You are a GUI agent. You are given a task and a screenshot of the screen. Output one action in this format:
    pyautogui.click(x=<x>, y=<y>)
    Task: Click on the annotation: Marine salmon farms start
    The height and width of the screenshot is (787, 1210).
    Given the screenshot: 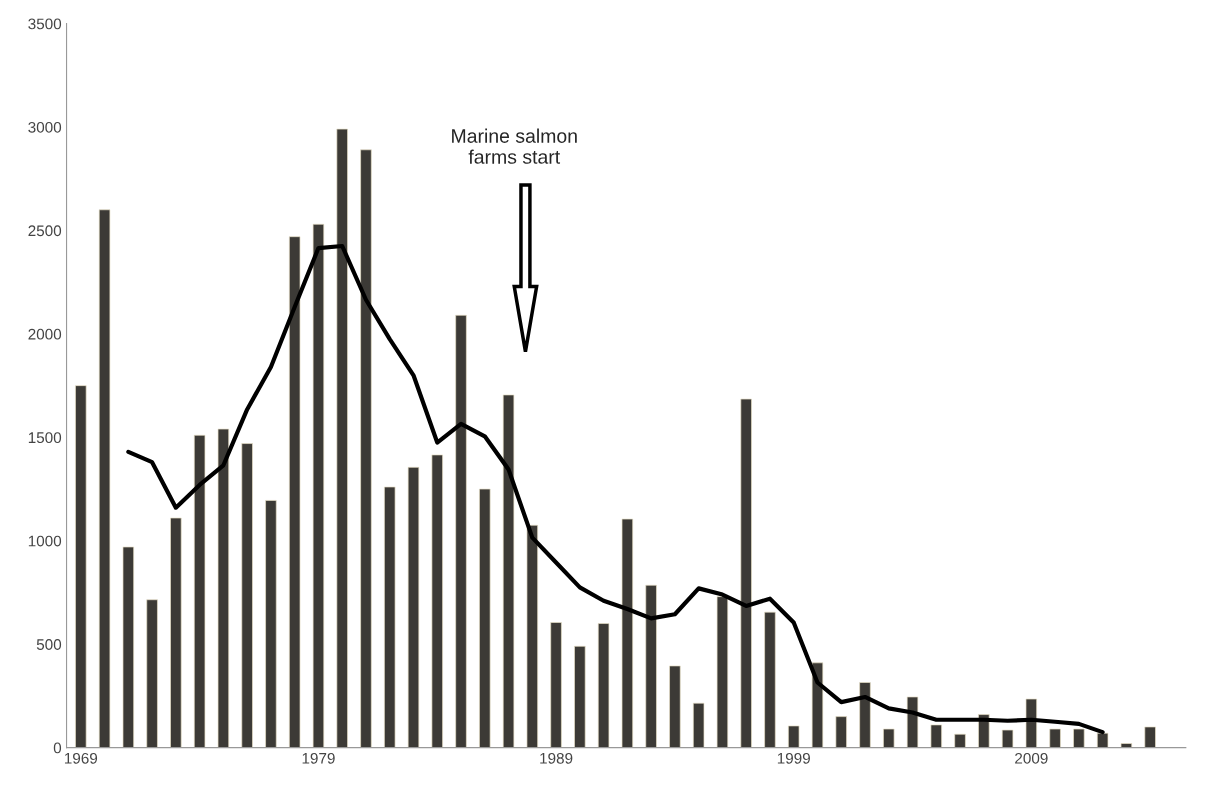 What is the action you would take?
    pyautogui.click(x=514, y=146)
    